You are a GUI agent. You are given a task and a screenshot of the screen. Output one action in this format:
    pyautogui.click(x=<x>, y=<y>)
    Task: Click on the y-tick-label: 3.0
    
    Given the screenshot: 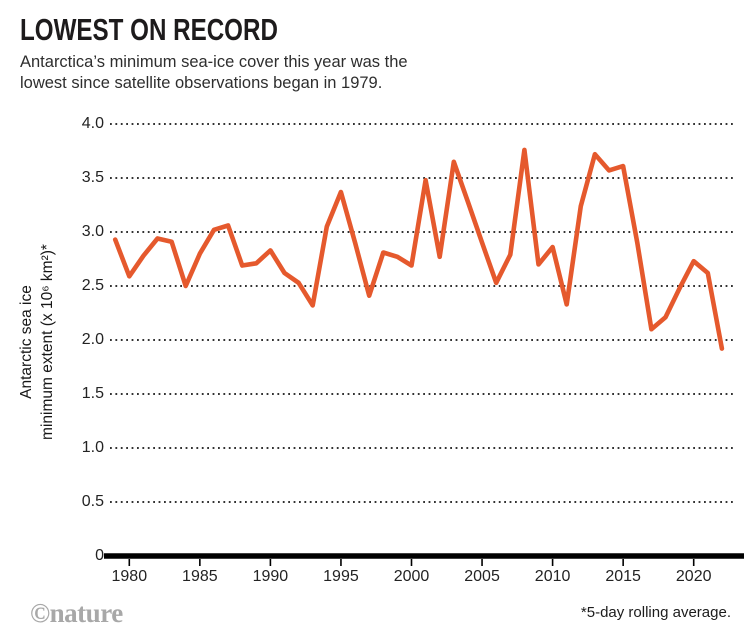 What is the action you would take?
    pyautogui.click(x=92, y=231)
    